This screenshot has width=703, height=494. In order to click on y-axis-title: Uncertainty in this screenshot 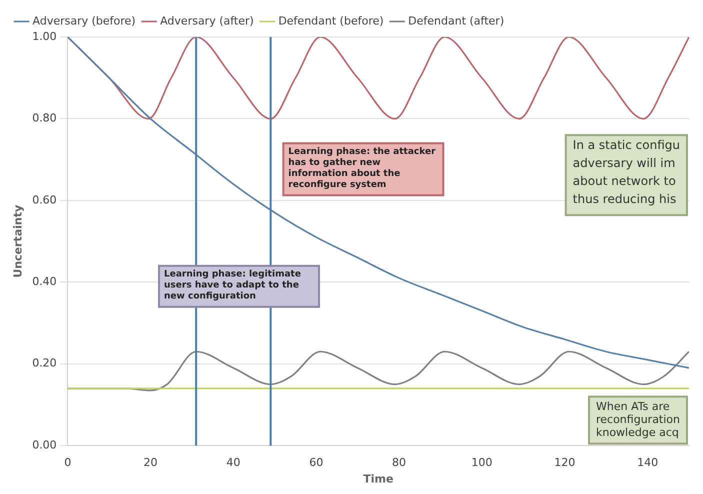, I will do `click(17, 241)`.